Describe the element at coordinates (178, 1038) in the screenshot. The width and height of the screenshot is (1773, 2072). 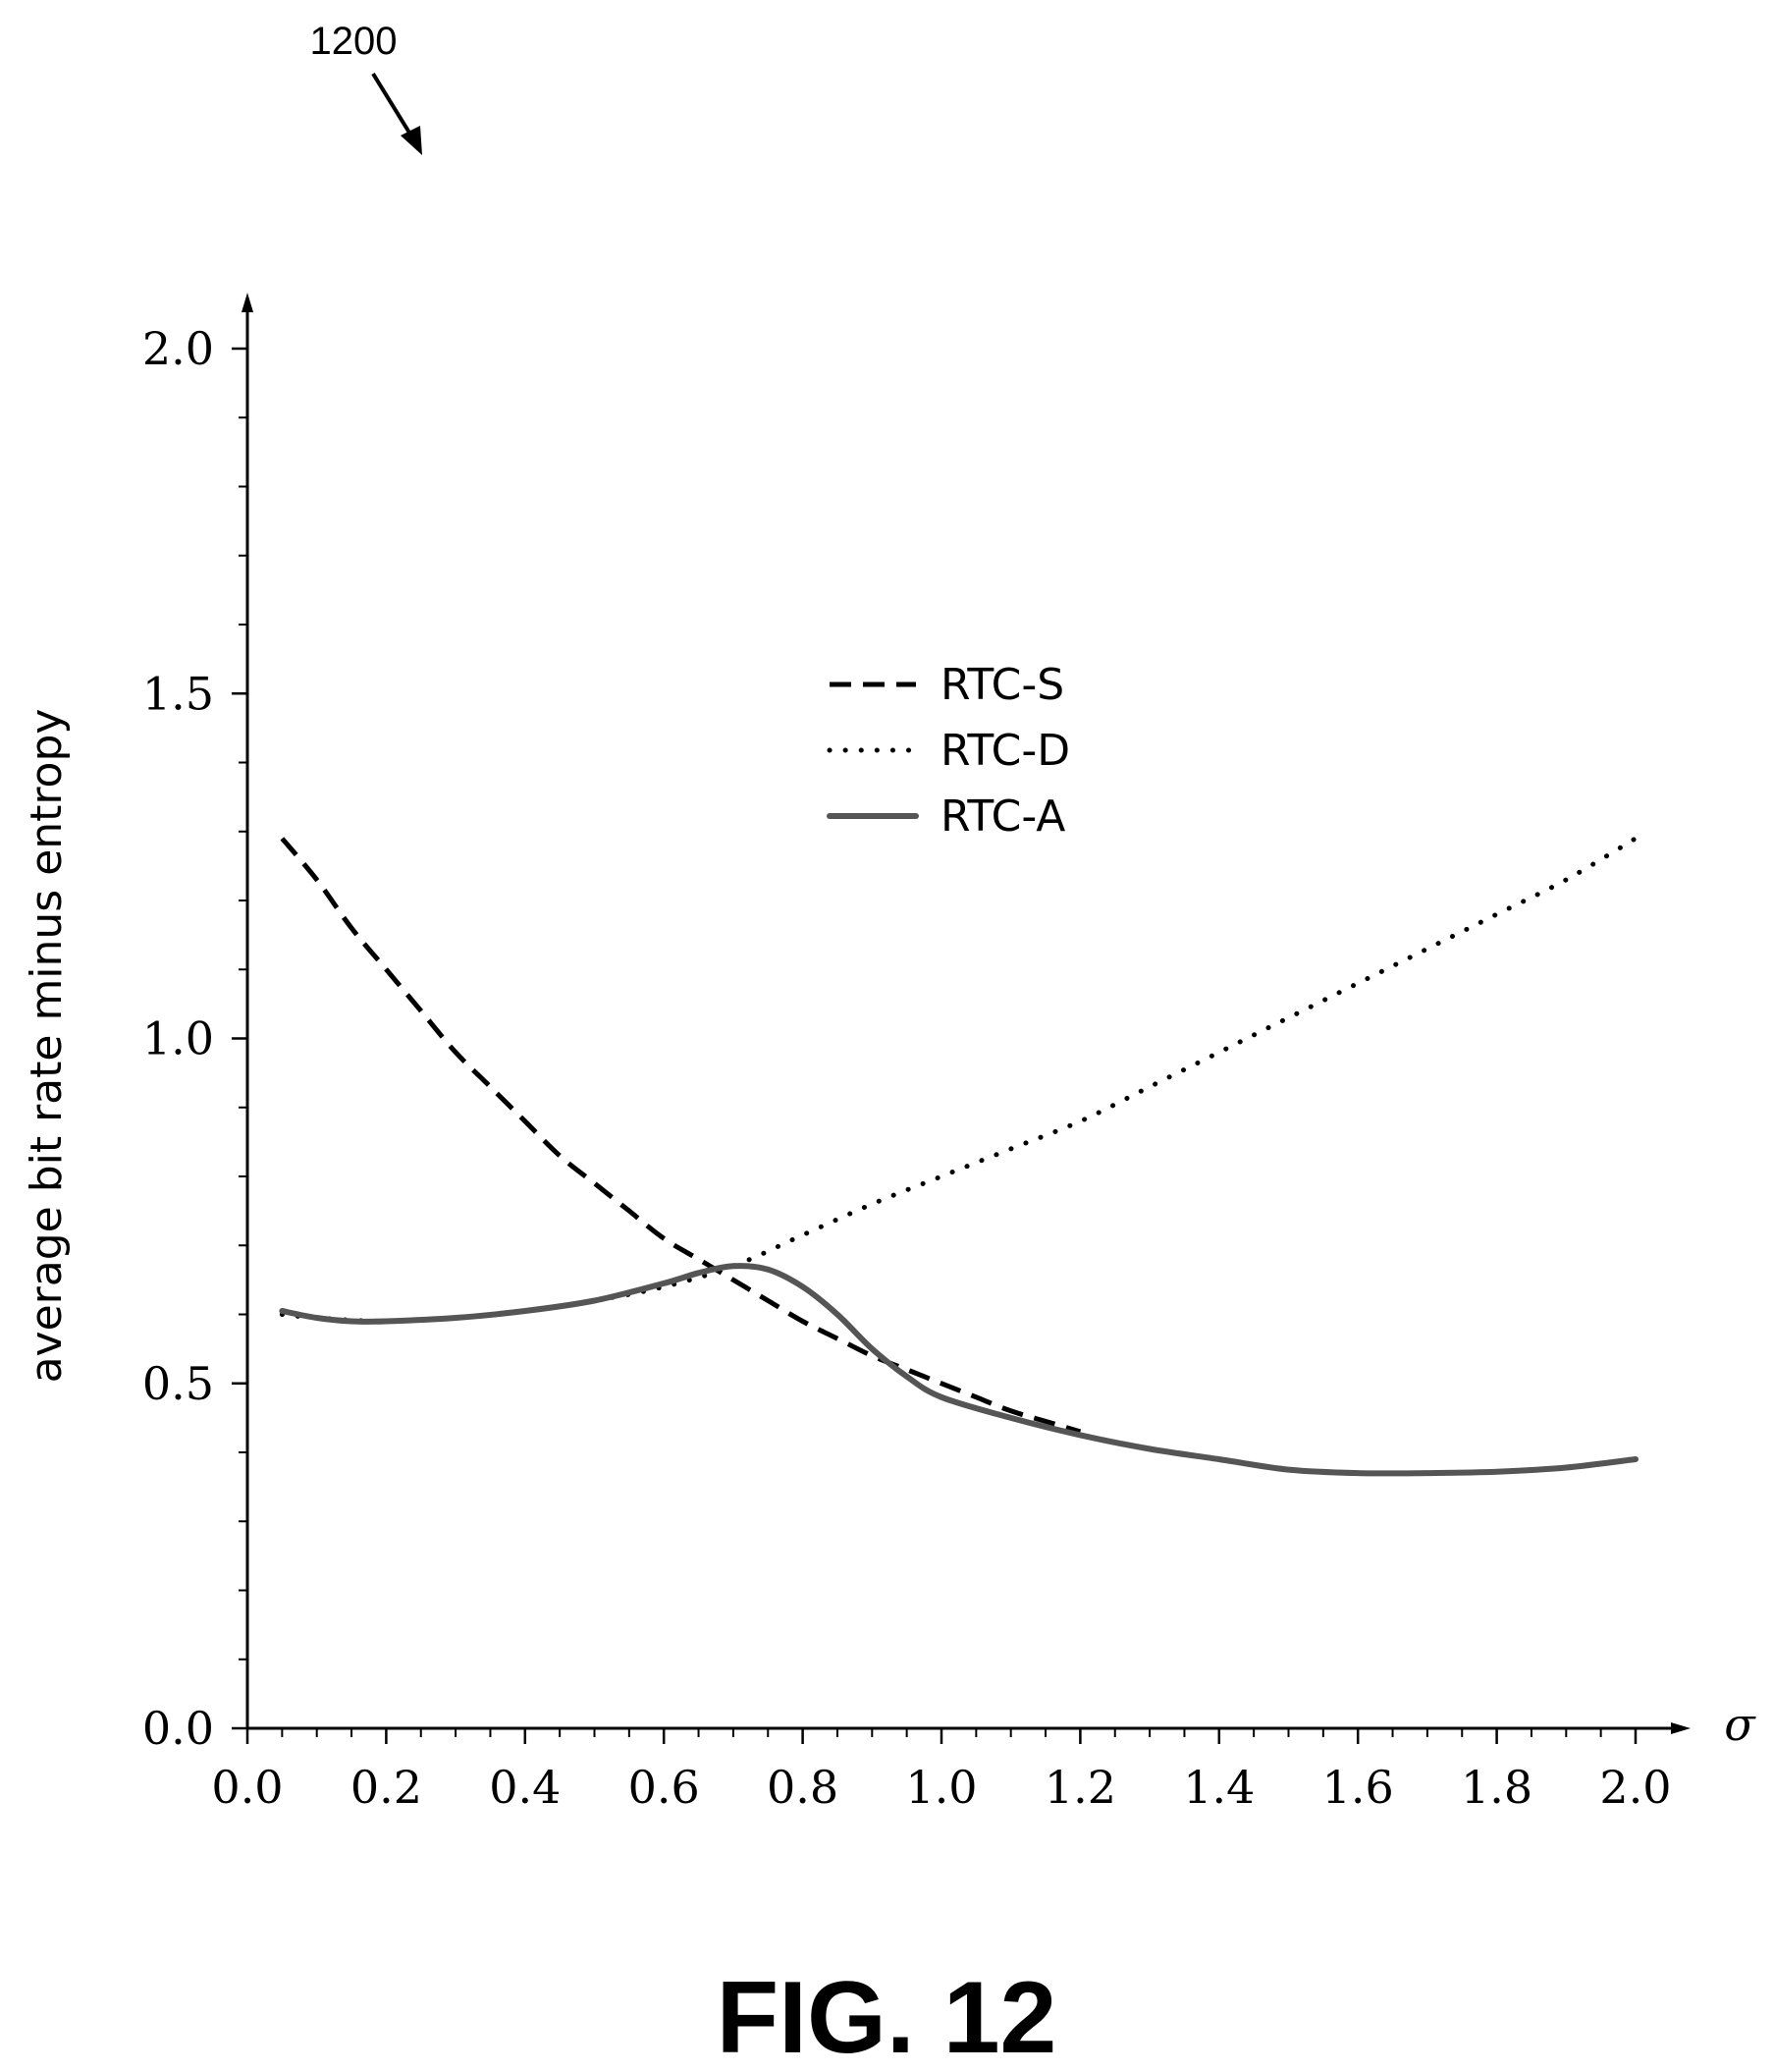
I see `y-tick-label: 1.0` at that location.